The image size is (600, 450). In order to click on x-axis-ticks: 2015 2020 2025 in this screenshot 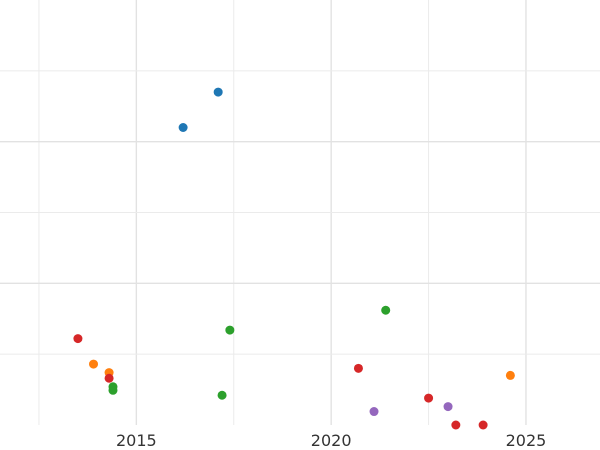, I will do `click(331, 440)`.